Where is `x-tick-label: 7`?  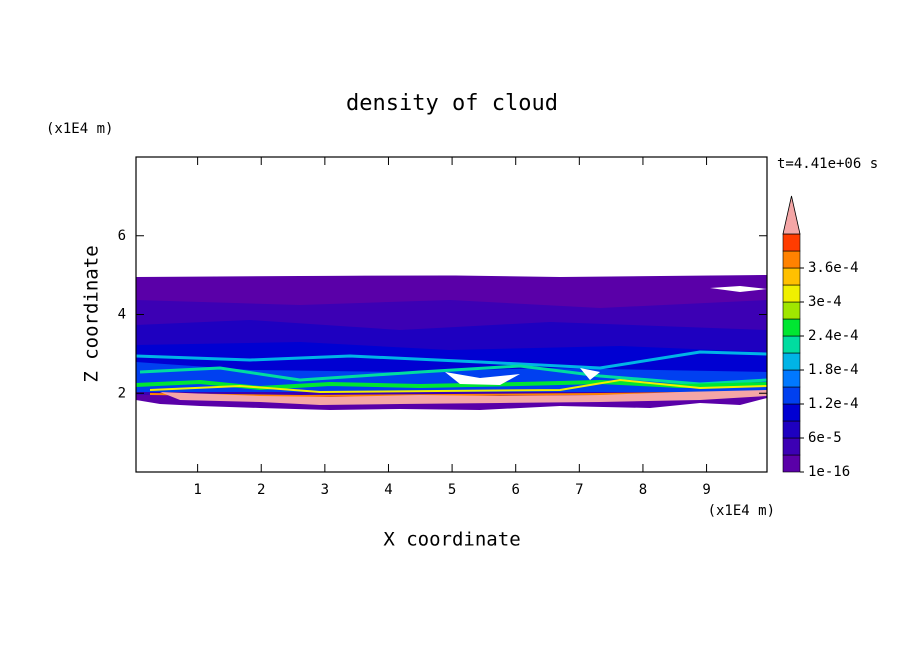 x-tick-label: 7 is located at coordinates (579, 490).